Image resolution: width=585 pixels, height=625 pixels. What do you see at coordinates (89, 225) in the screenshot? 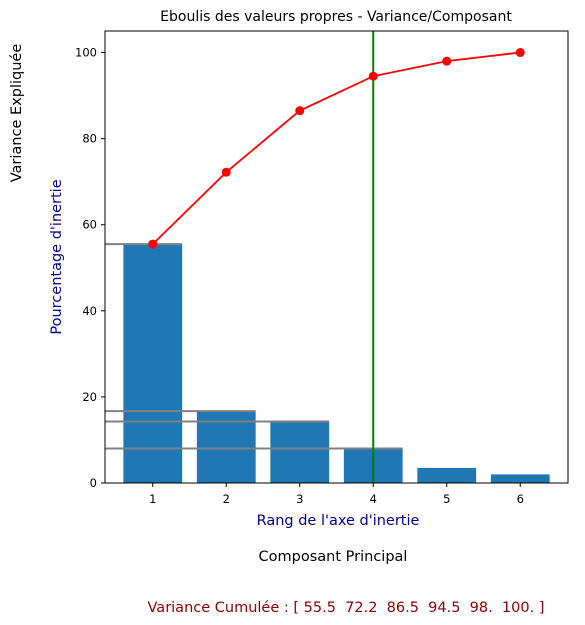
I see `y-tick-label-60: 60` at bounding box center [89, 225].